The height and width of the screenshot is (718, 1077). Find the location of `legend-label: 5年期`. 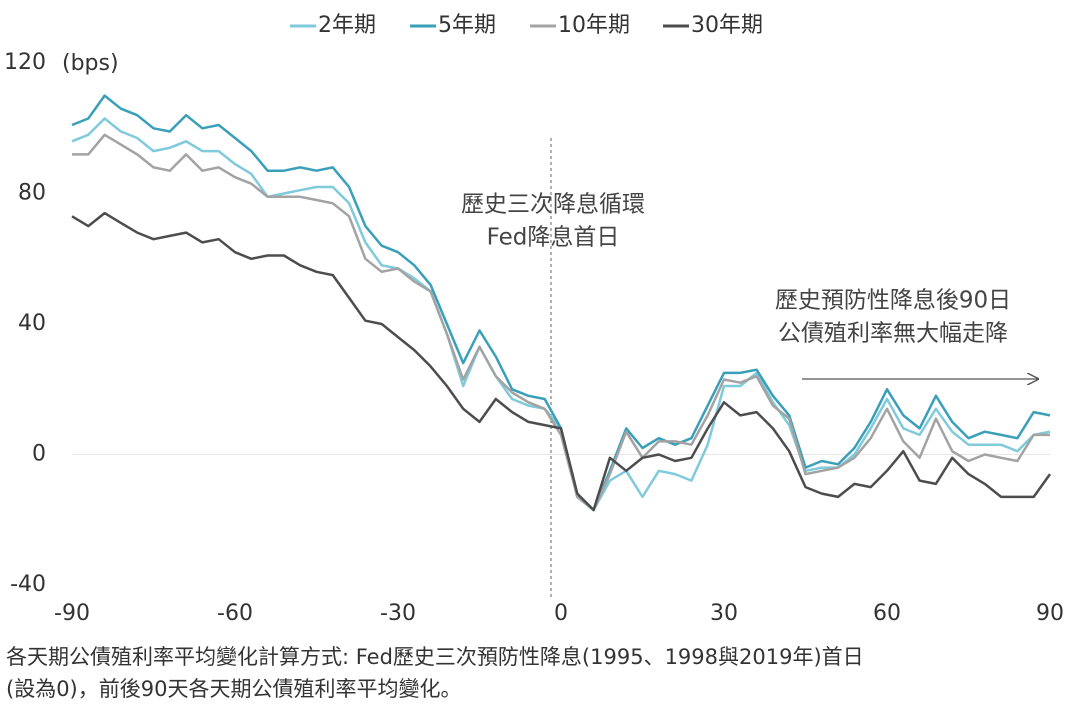

legend-label: 5年期 is located at coordinates (467, 25).